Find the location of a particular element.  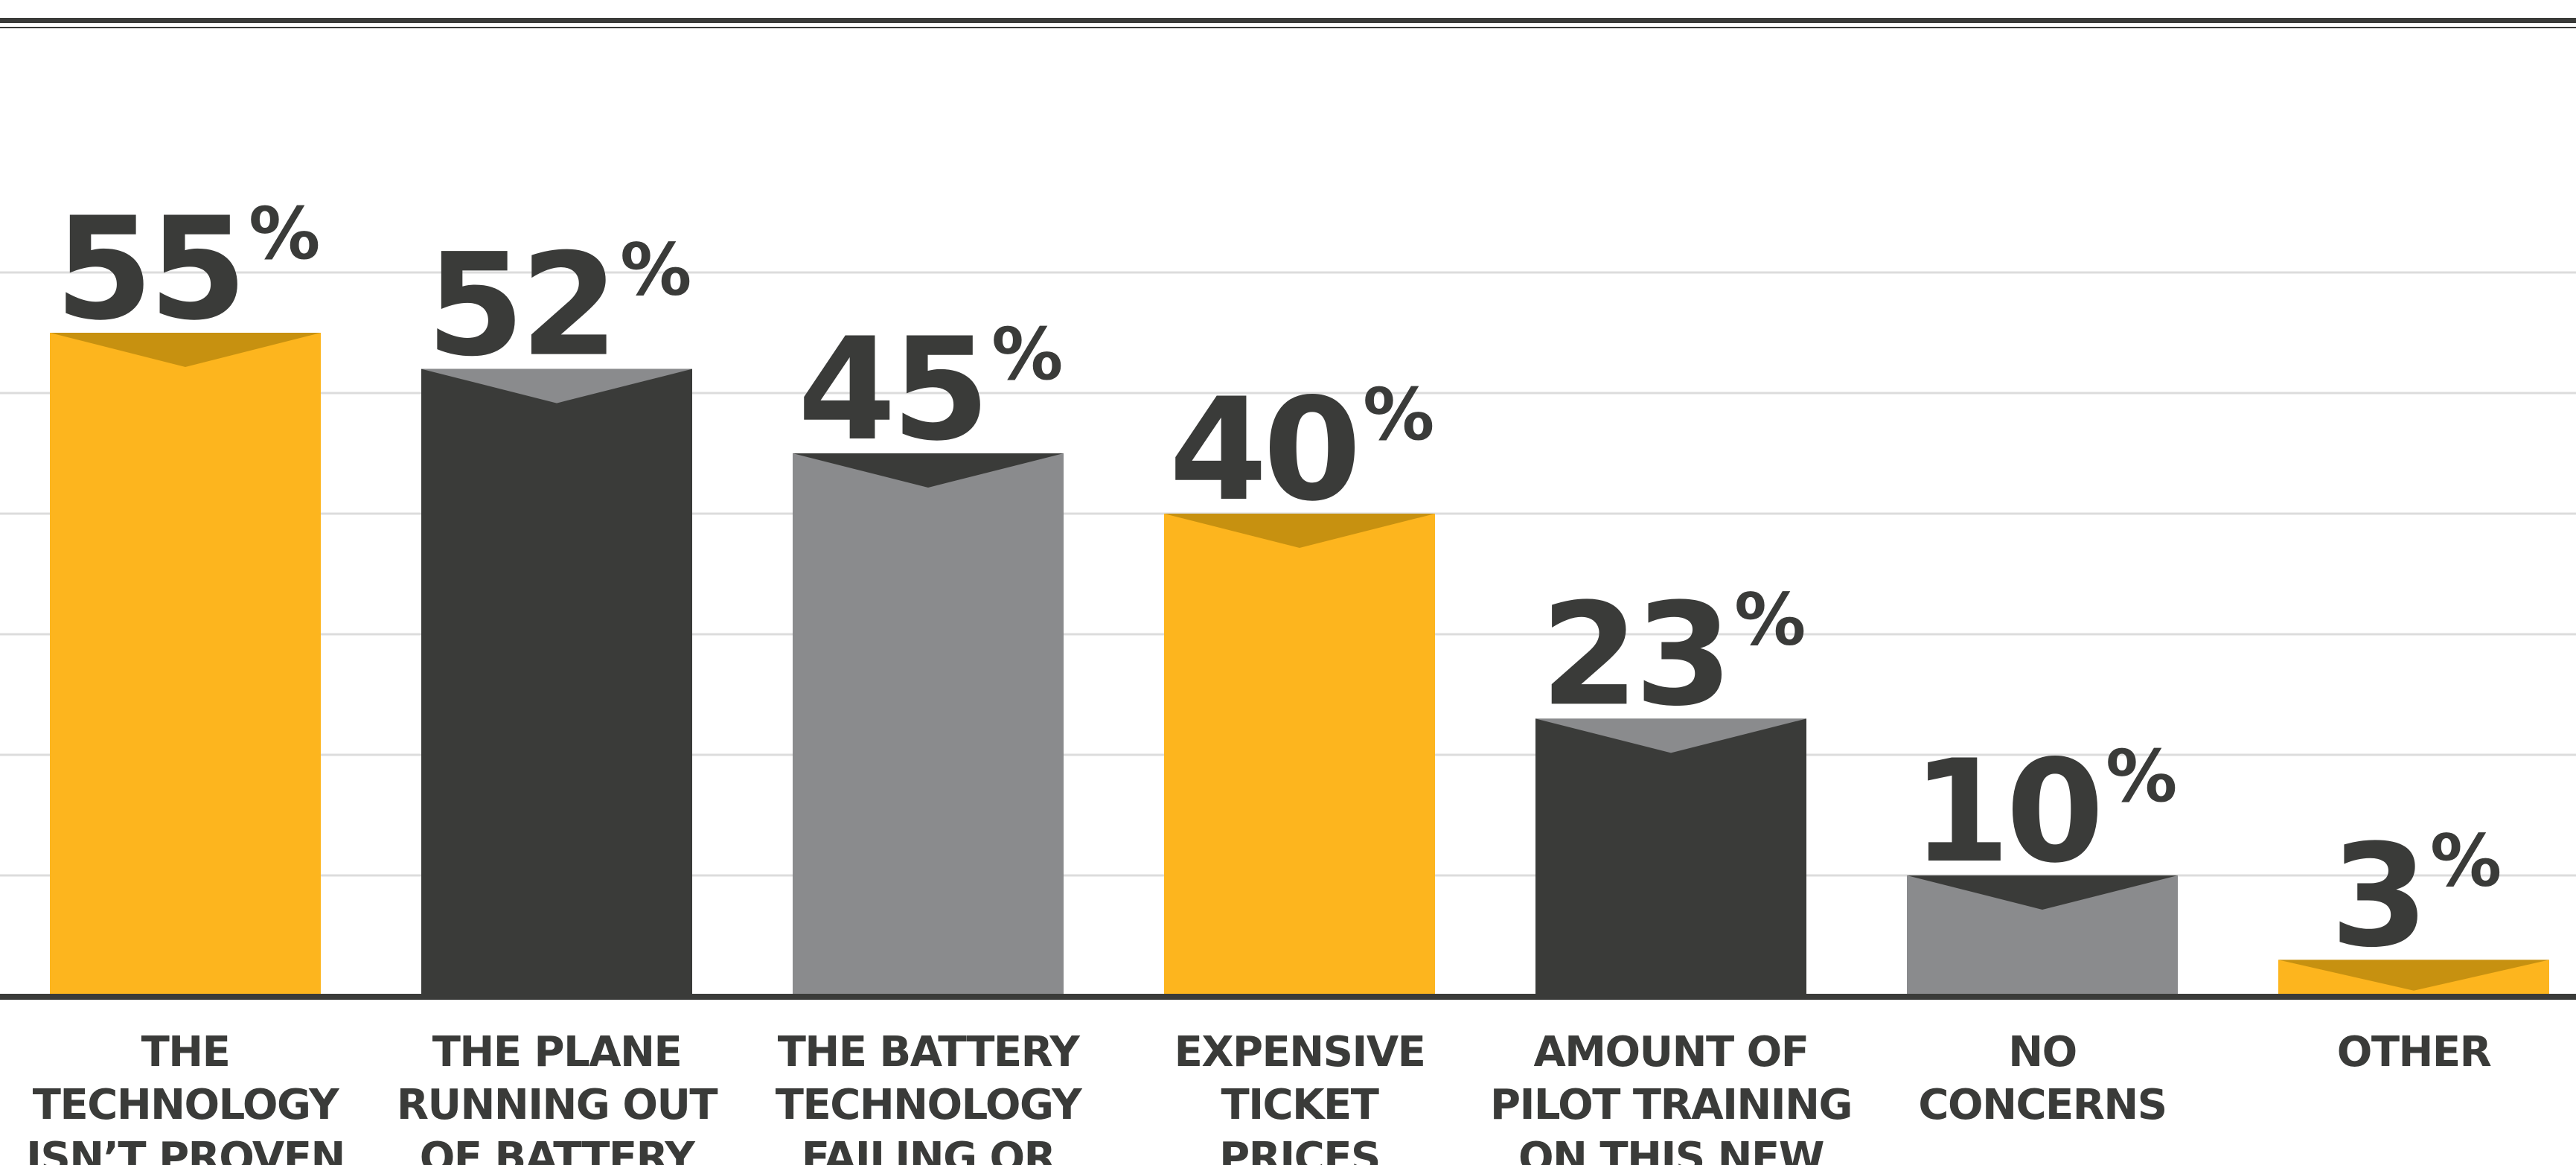

category-label: THE PLANE RUNNING OUT OF BATTERY is located at coordinates (557, 1096).